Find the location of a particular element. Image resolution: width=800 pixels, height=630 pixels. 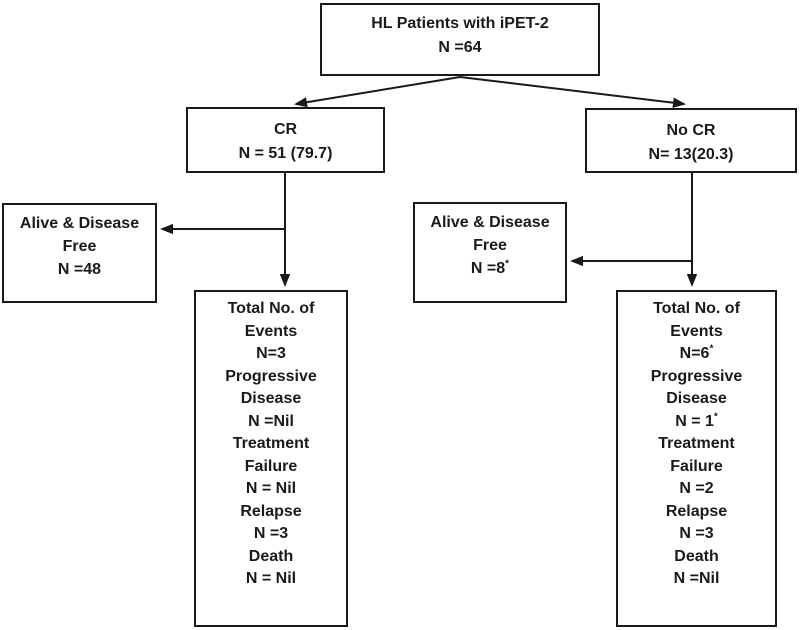

arrow-root-to-no-cr is located at coordinates (572, 92).